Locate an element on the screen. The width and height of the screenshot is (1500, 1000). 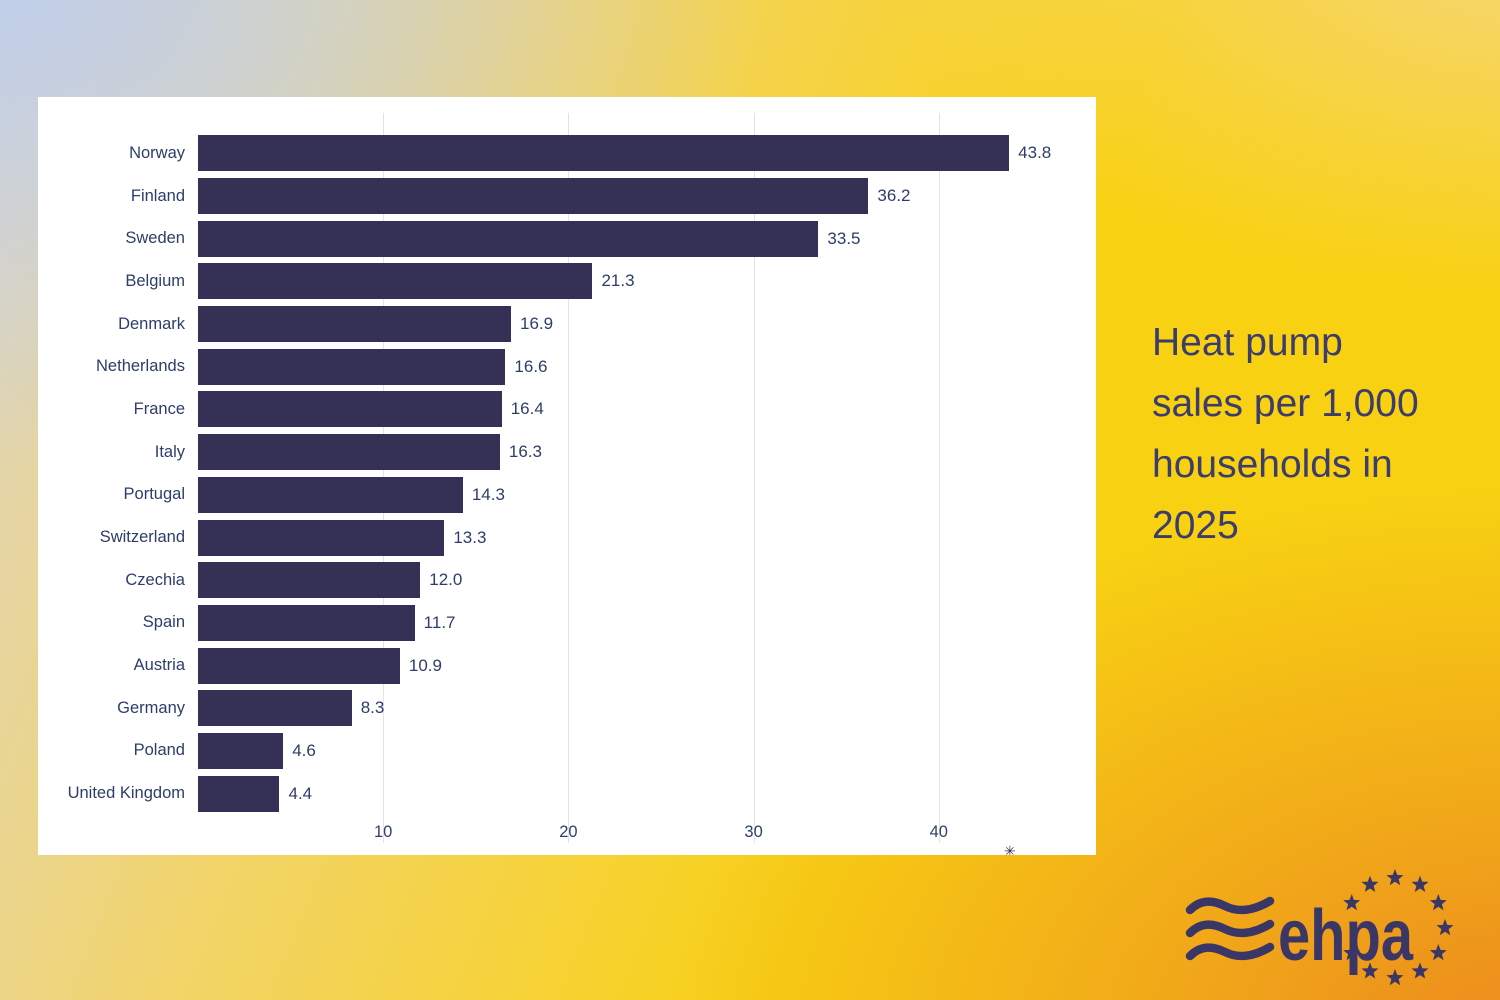
country-label: Netherlands is located at coordinates (140, 366).